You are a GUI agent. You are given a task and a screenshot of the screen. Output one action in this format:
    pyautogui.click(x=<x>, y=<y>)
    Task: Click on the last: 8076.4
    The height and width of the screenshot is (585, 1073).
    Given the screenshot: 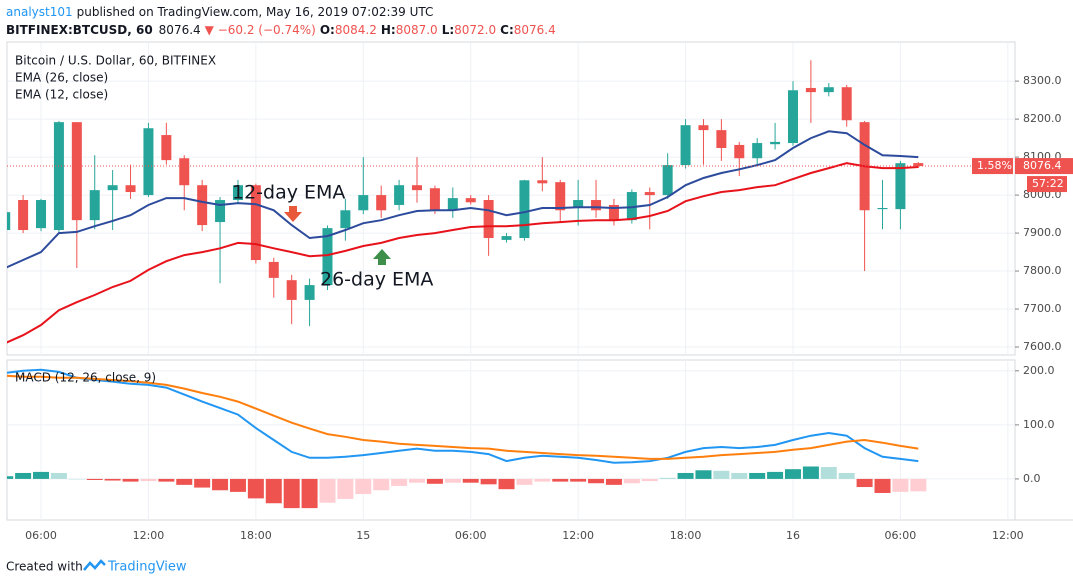 What is the action you would take?
    pyautogui.click(x=180, y=30)
    